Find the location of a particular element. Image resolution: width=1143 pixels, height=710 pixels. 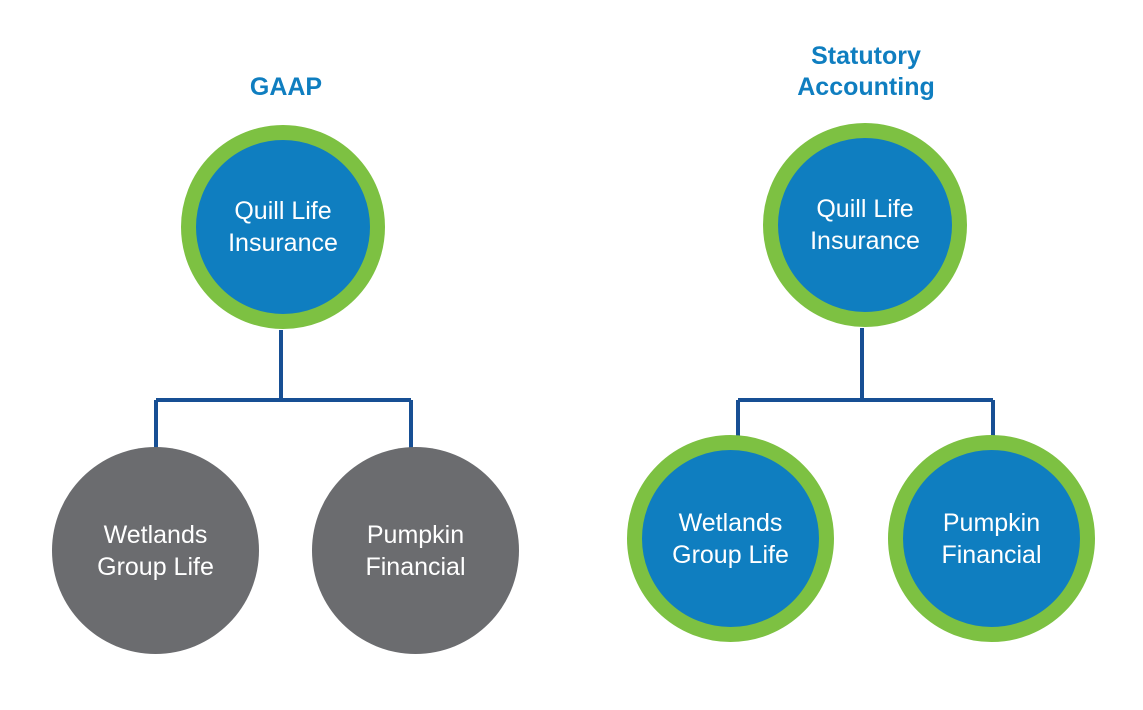

gaap-parent-node: Quill Life Insurance is located at coordinates (283, 227).